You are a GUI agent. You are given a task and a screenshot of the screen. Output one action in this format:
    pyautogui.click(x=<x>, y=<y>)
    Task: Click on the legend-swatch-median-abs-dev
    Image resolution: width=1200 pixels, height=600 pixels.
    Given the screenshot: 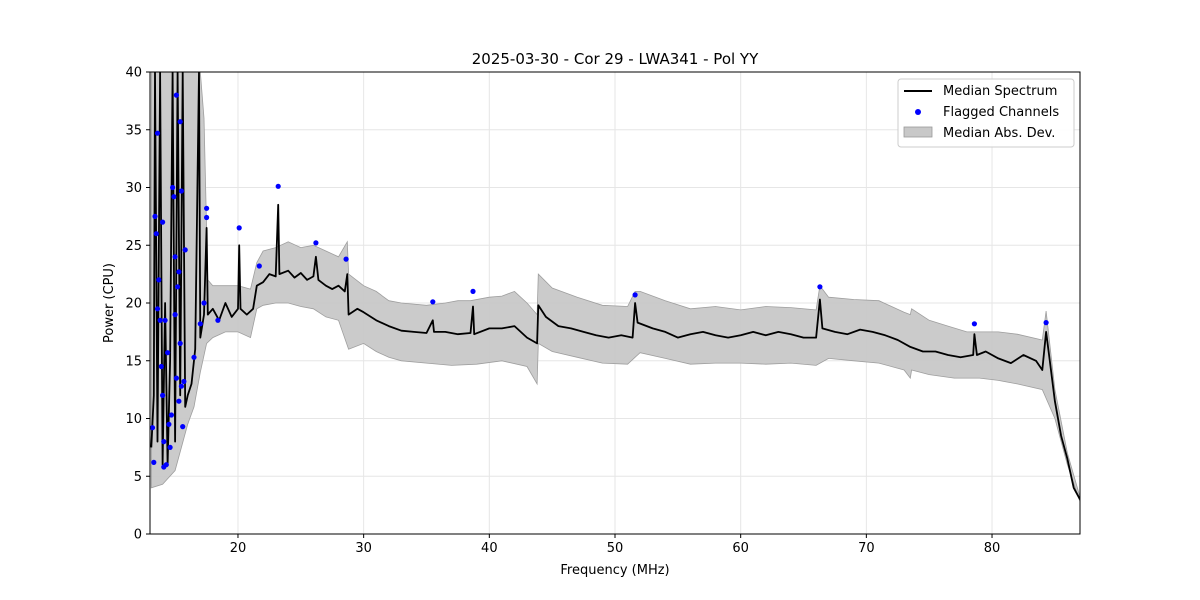 What is the action you would take?
    pyautogui.click(x=918, y=132)
    